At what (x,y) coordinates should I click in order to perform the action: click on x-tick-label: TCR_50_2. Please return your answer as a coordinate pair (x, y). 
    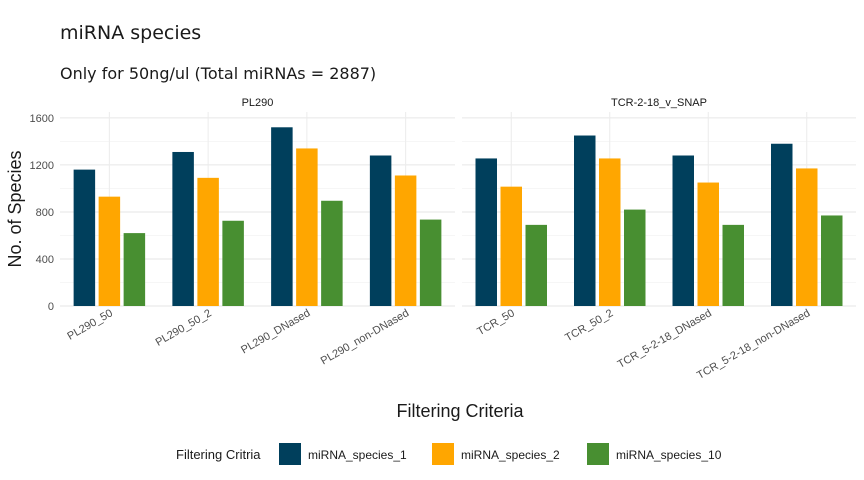
    Looking at the image, I should click on (589, 325).